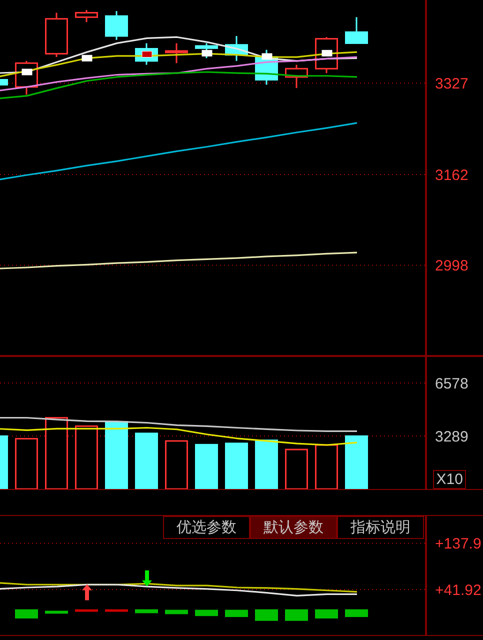 The image size is (483, 640). Describe the element at coordinates (458, 590) in the screenshot. I see `y-tick-label: +41.92` at that location.